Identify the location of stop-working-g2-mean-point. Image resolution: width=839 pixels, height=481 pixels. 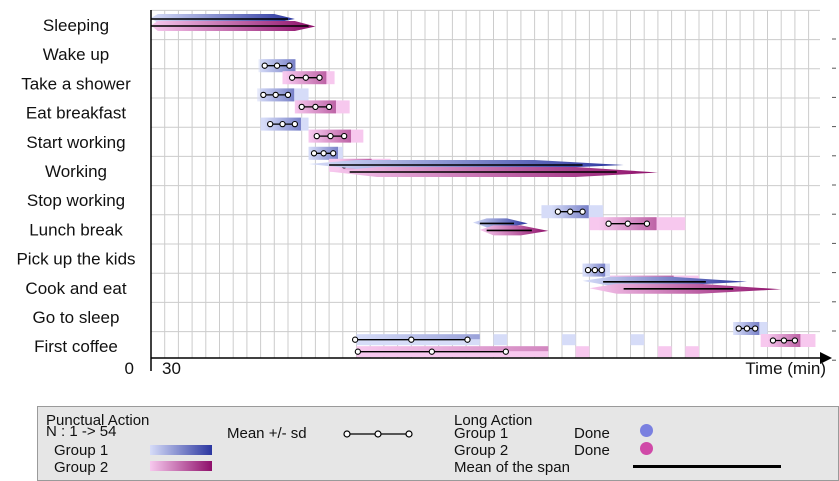
(627, 223).